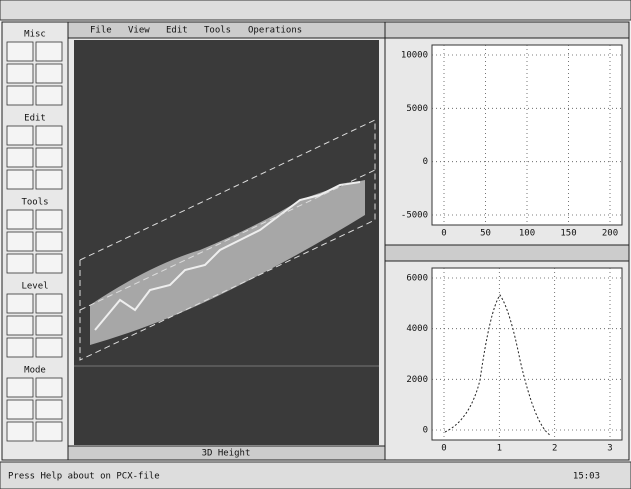 The width and height of the screenshot is (631, 489). Describe the element at coordinates (196, 31) in the screenshot. I see `menu-items: File View Edit Tools Operations` at that location.